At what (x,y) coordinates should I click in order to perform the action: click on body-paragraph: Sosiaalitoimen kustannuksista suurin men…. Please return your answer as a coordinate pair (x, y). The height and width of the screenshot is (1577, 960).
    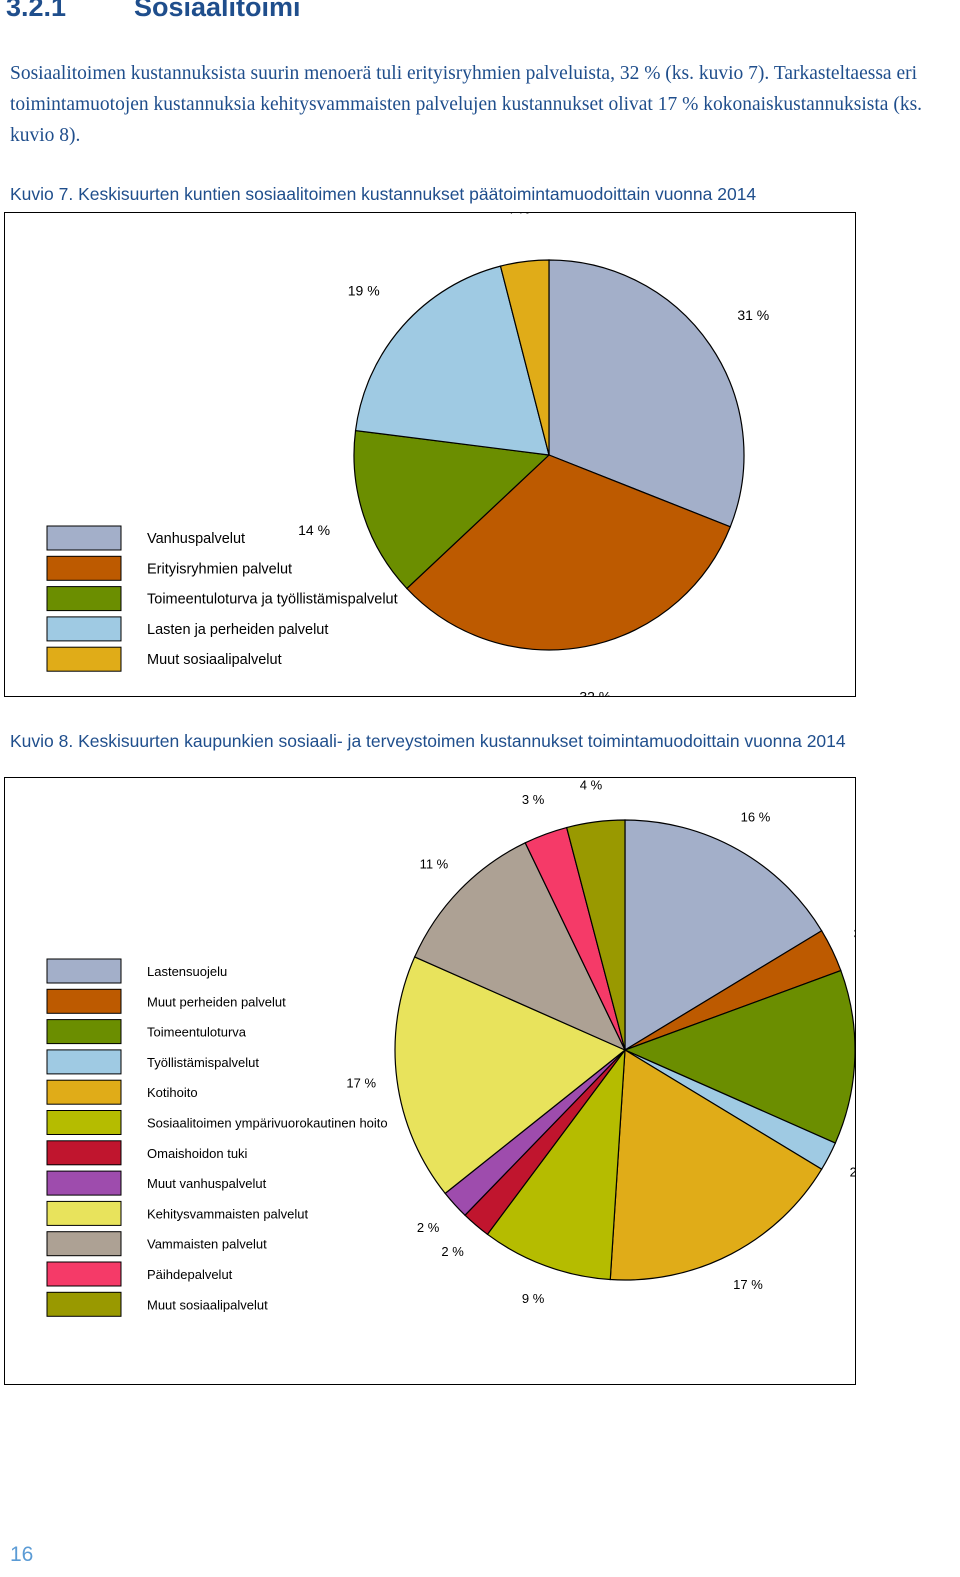
    Looking at the image, I should click on (466, 104).